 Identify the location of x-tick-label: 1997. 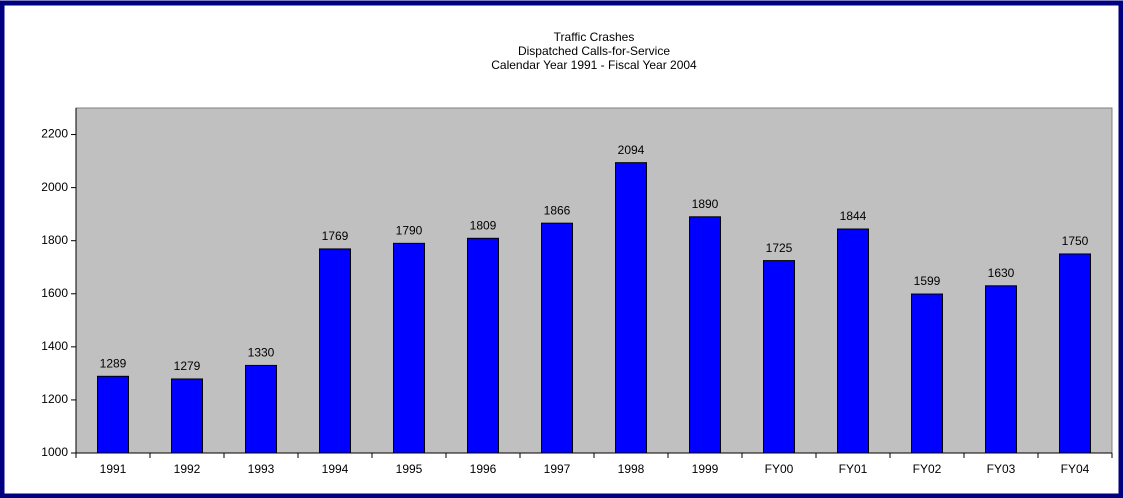
(557, 469).